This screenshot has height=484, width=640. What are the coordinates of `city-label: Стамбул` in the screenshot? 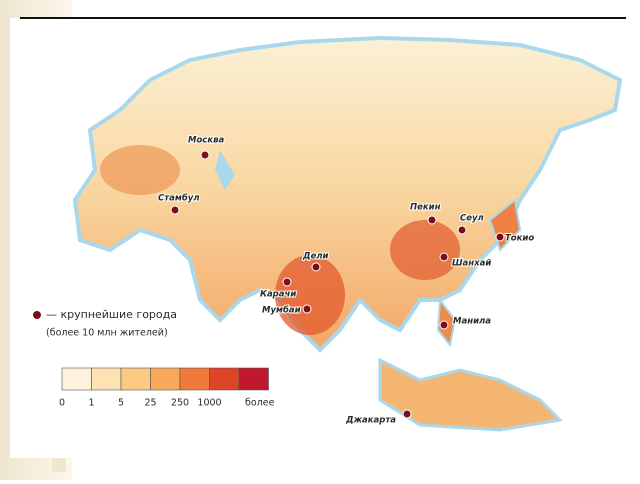 It's located at (179, 198).